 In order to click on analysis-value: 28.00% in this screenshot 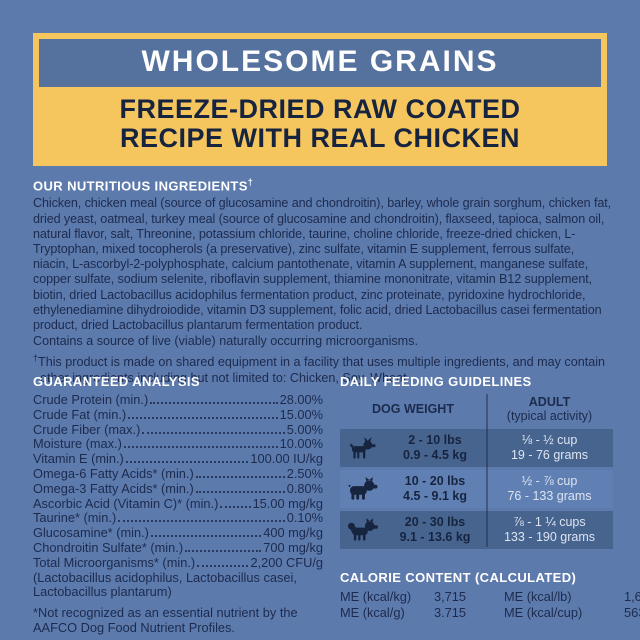, I will do `click(301, 399)`.